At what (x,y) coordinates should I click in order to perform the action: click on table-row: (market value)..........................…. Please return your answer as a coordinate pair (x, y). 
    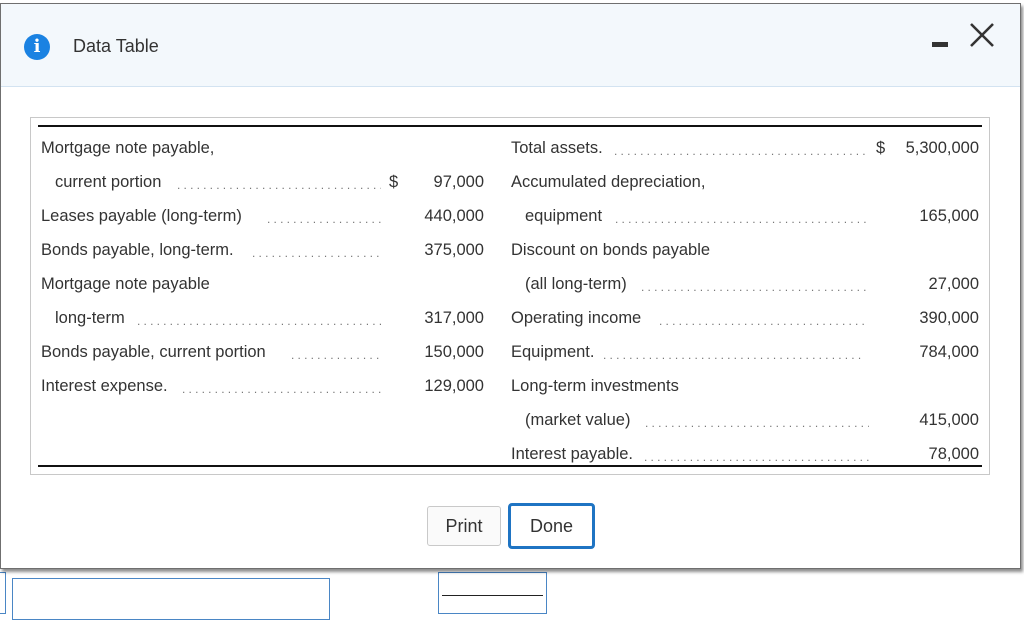
    Looking at the image, I should click on (745, 423).